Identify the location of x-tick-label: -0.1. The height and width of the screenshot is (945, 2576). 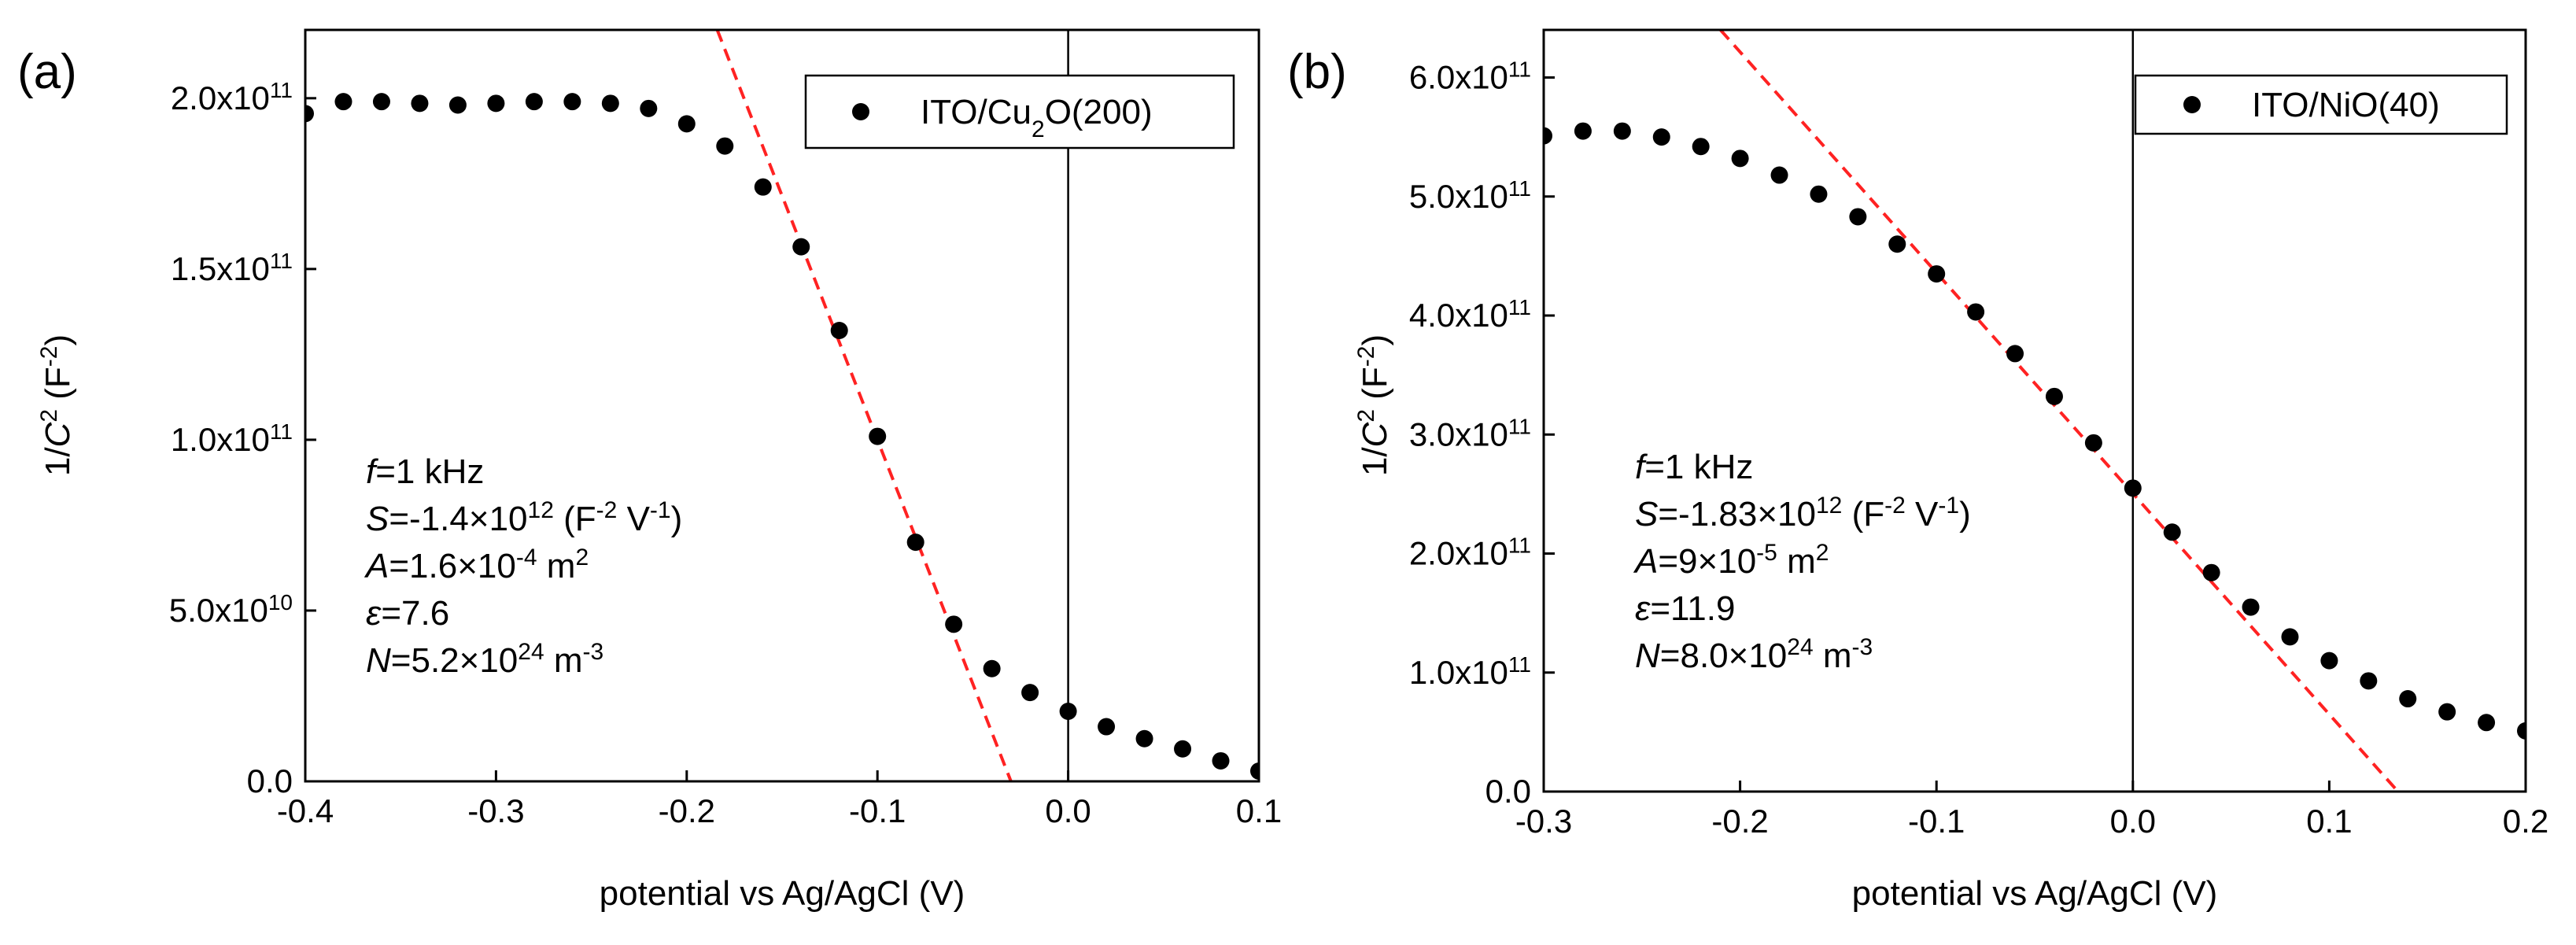
(878, 810).